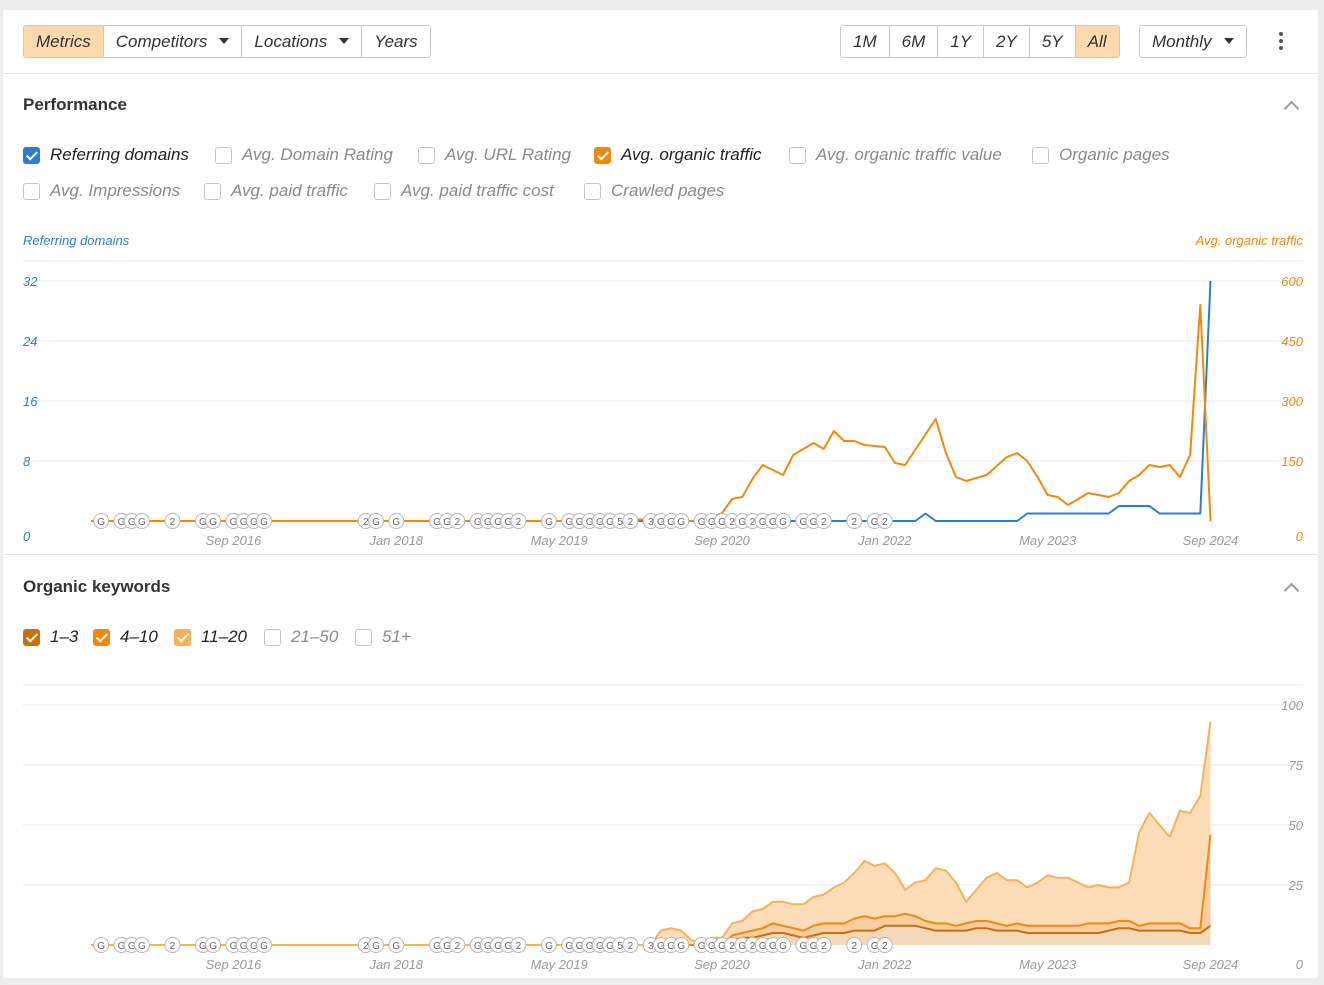  What do you see at coordinates (1281, 43) in the screenshot?
I see `kebab-menu-icon` at bounding box center [1281, 43].